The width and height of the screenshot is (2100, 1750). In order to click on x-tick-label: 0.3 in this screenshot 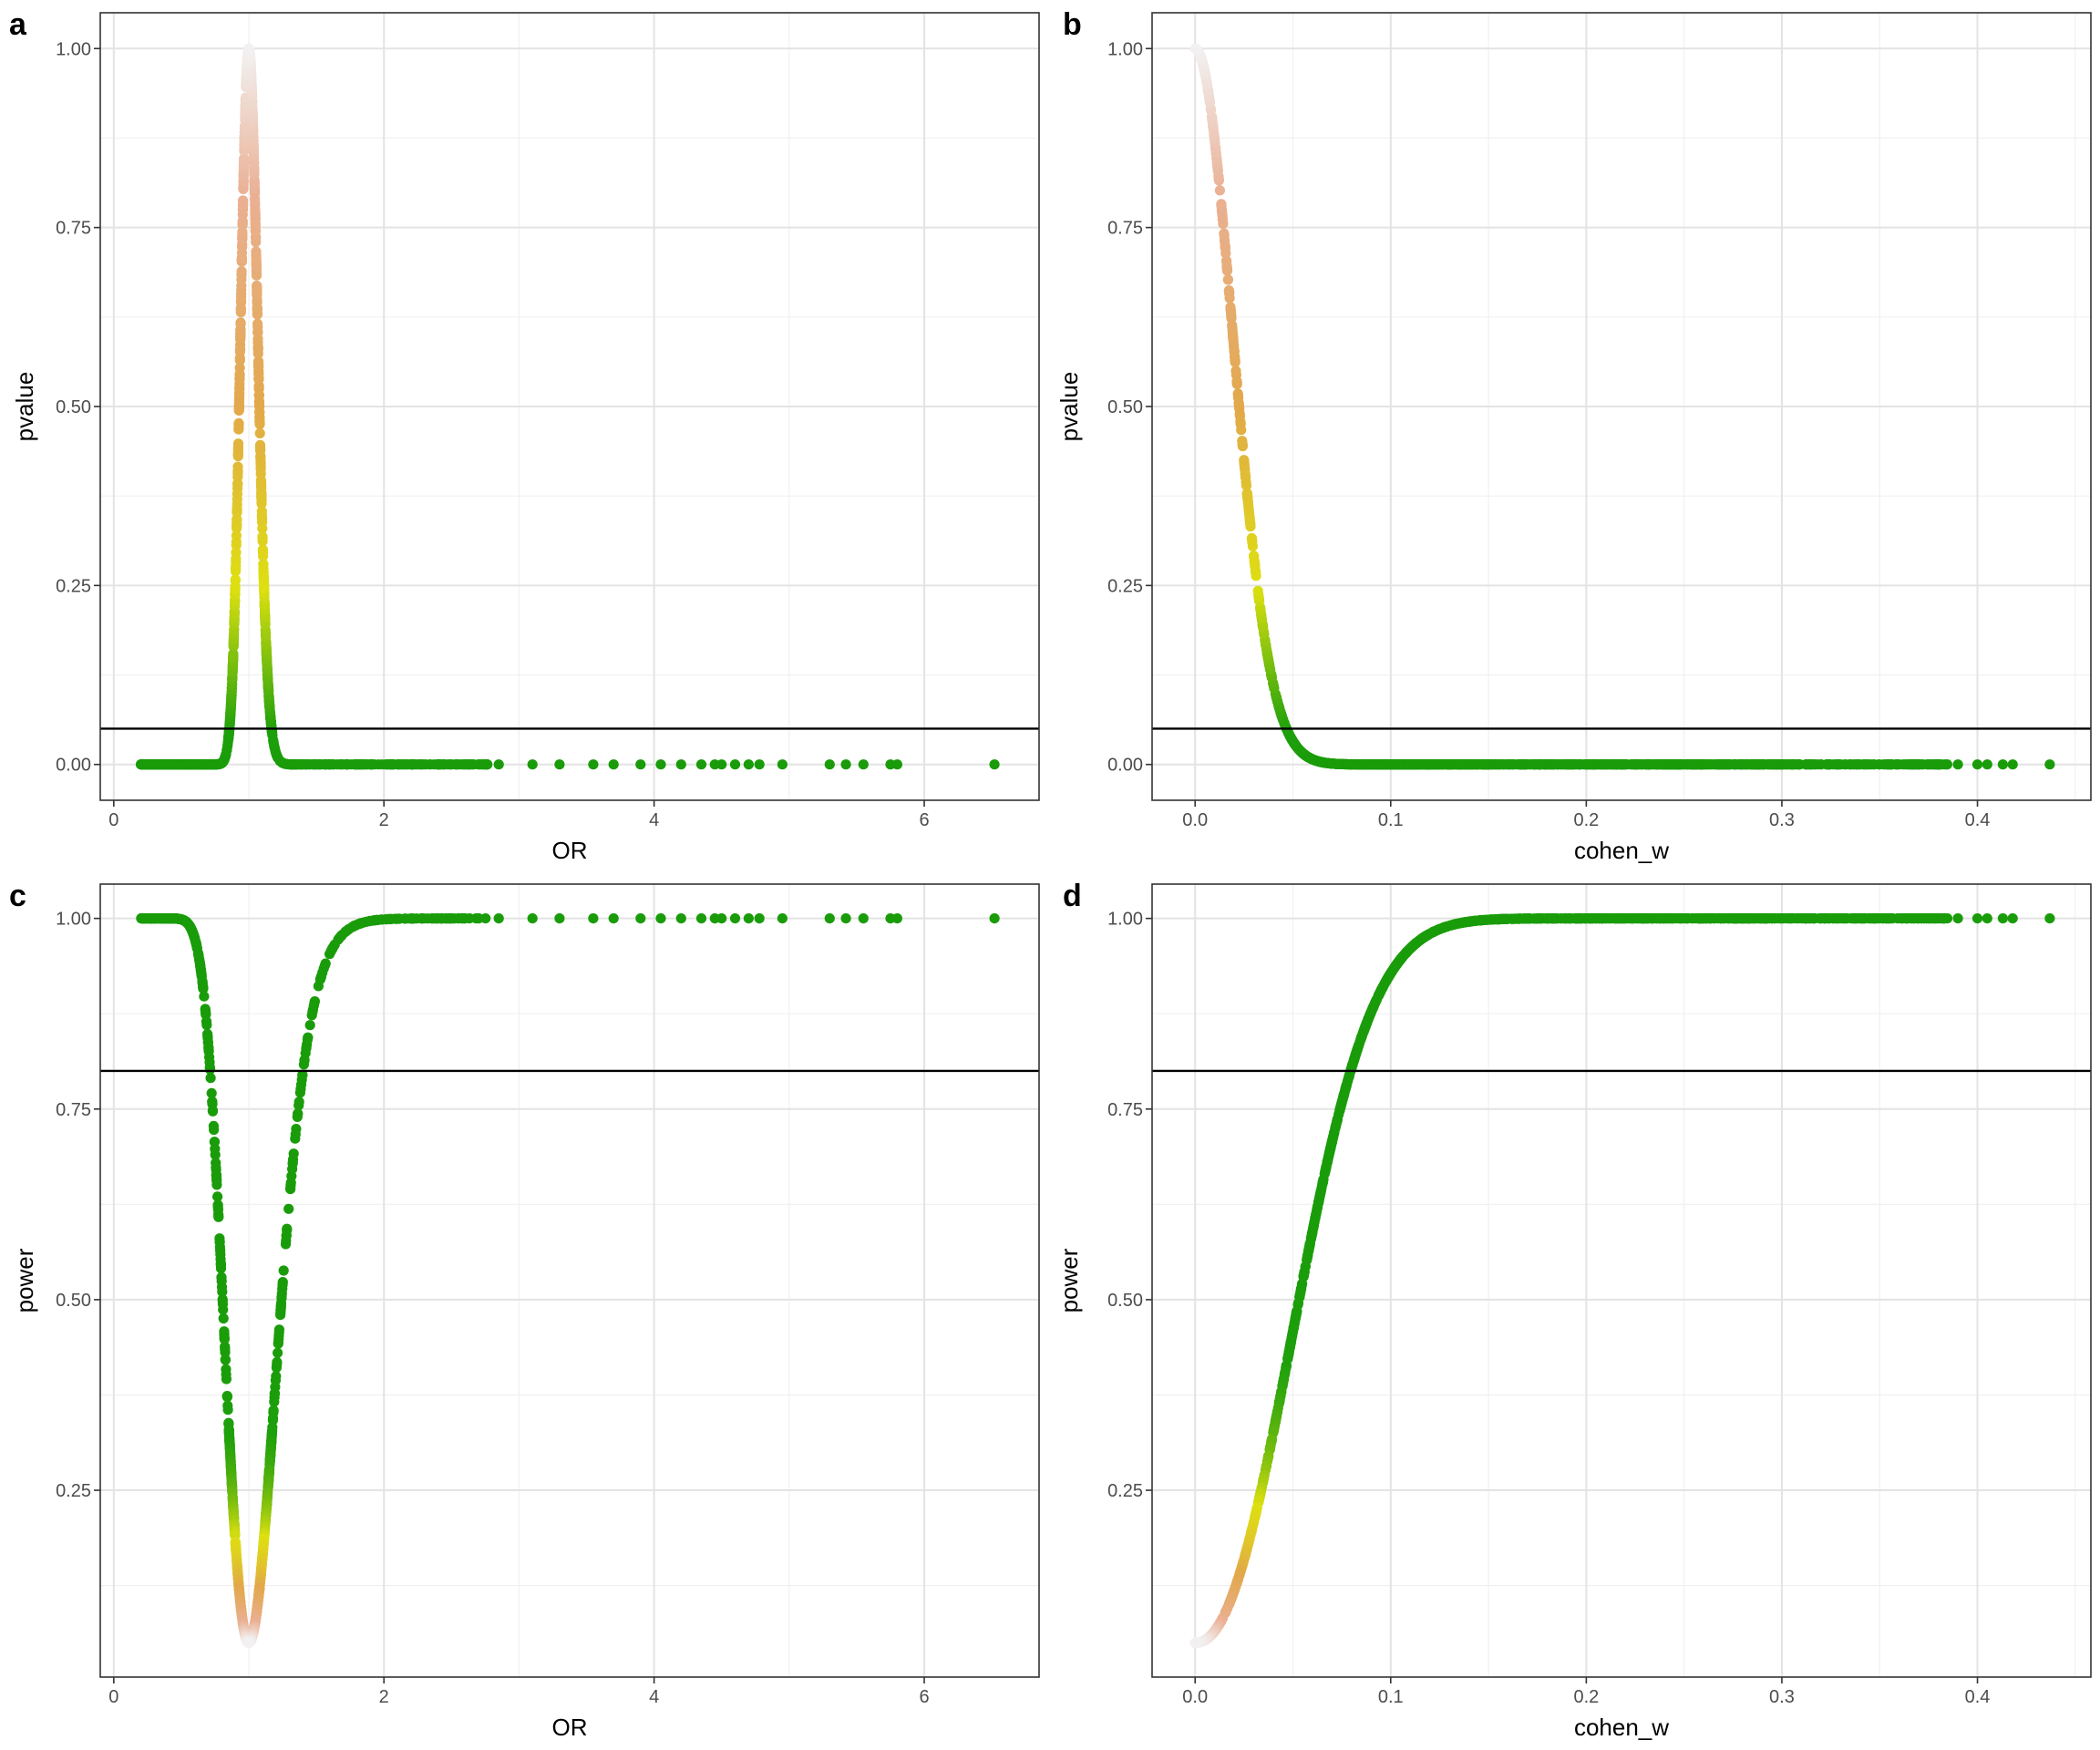, I will do `click(1782, 820)`.